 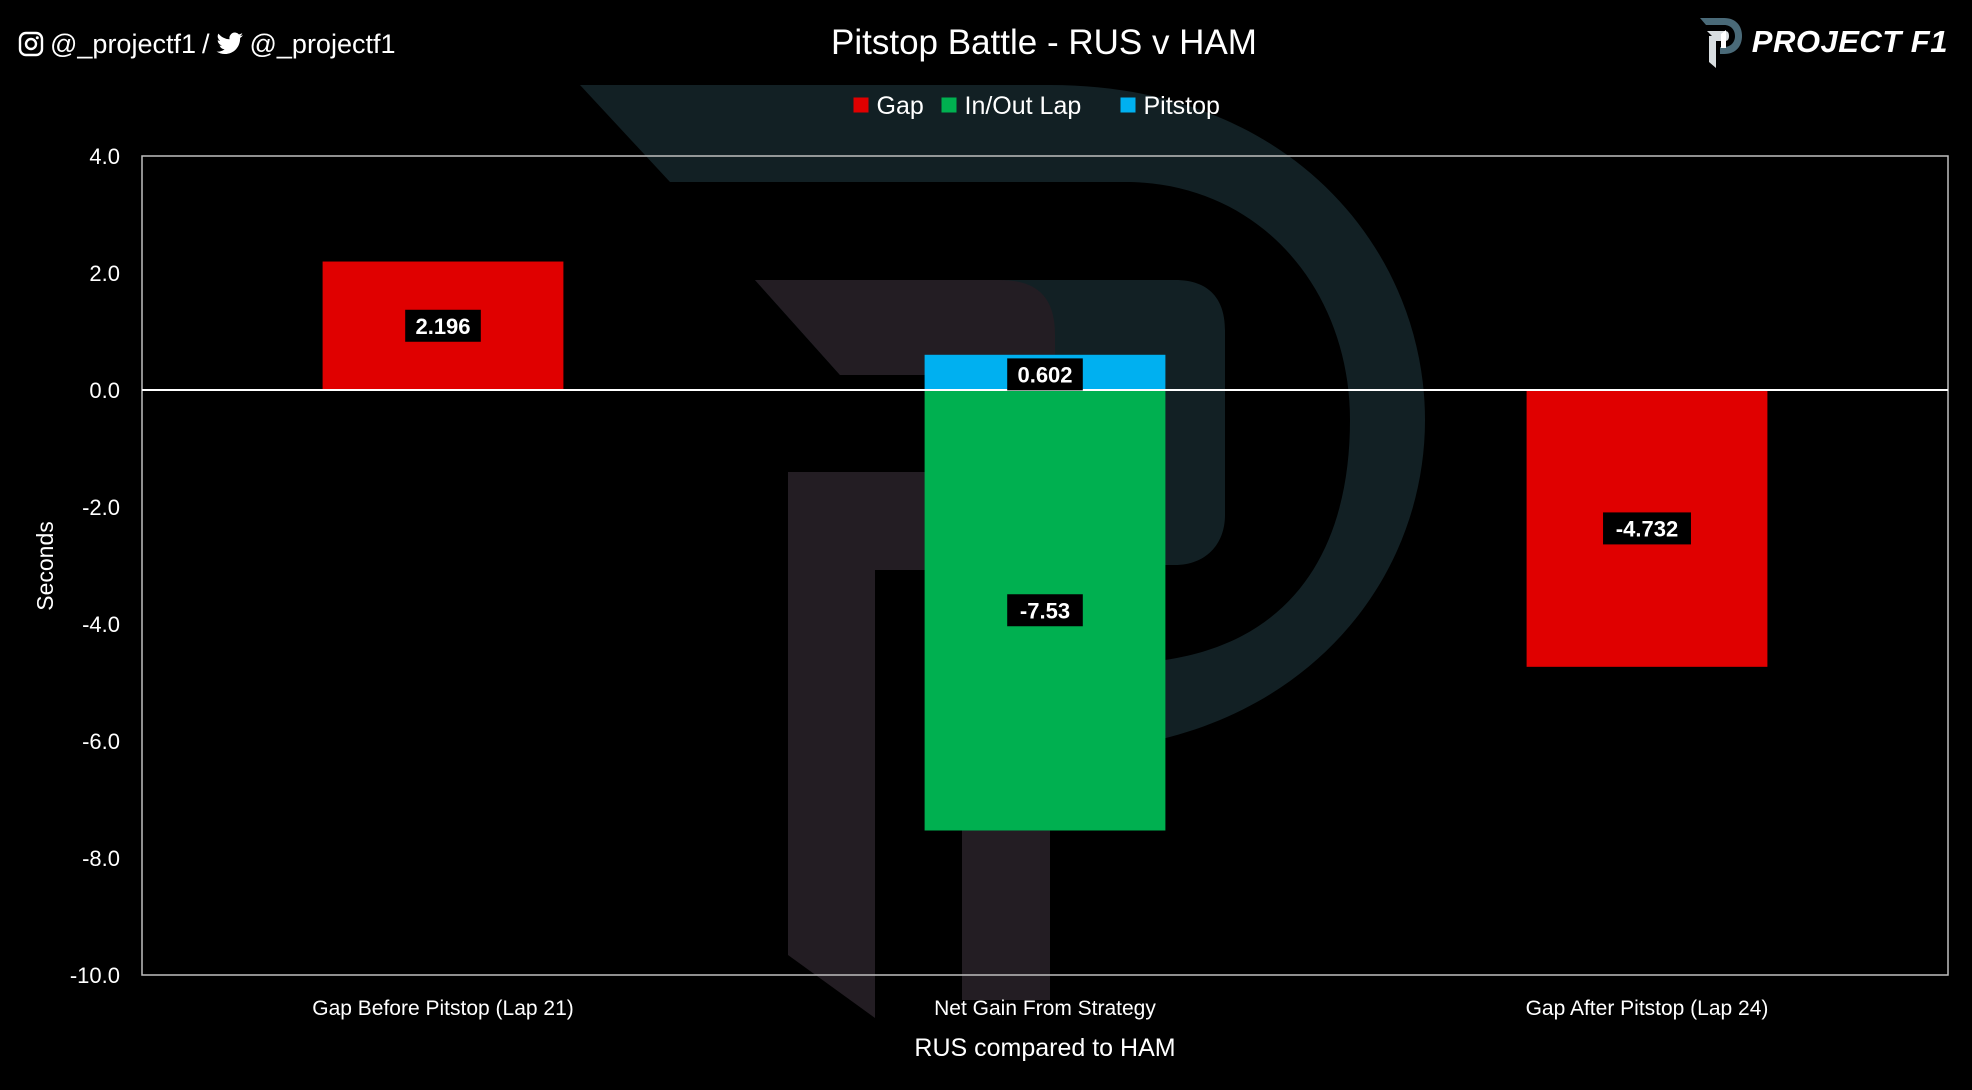 I want to click on data-label: 2.196, so click(x=443, y=325).